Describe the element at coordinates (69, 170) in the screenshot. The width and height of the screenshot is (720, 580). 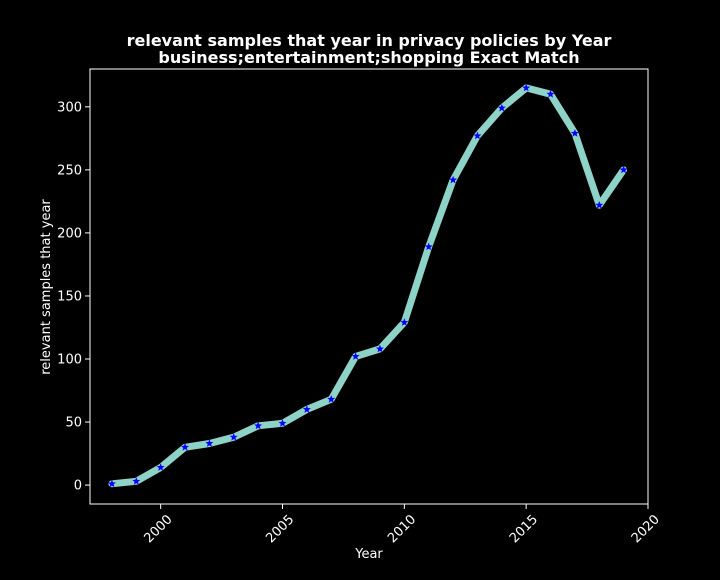
I see `y-tick-label: 250` at that location.